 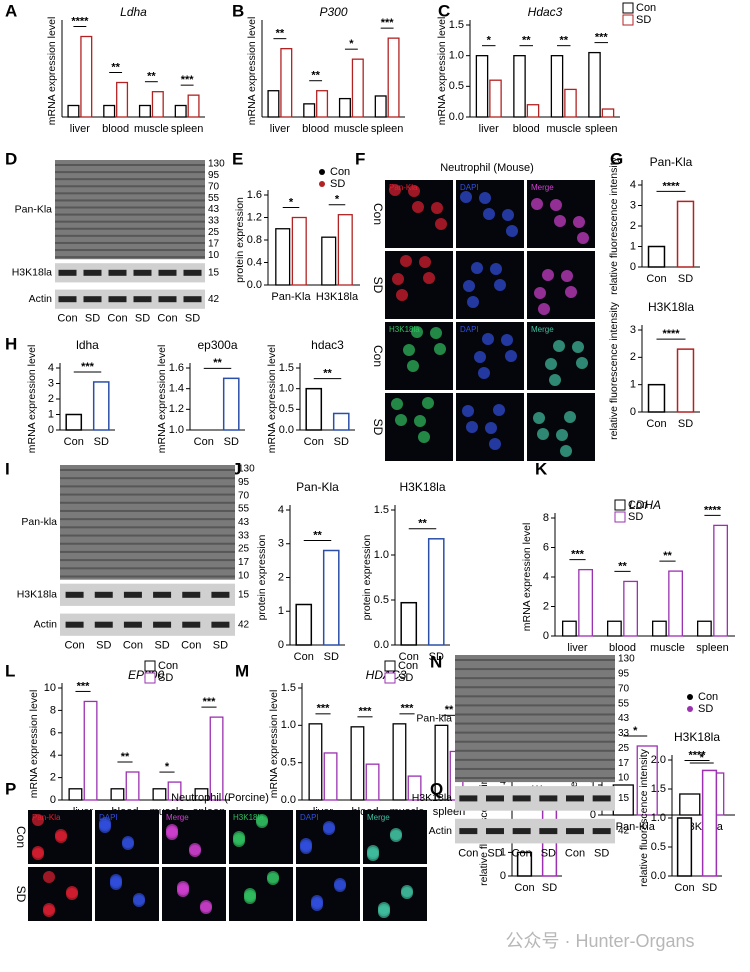 I want to click on legend-label: Con, so click(x=638, y=505).